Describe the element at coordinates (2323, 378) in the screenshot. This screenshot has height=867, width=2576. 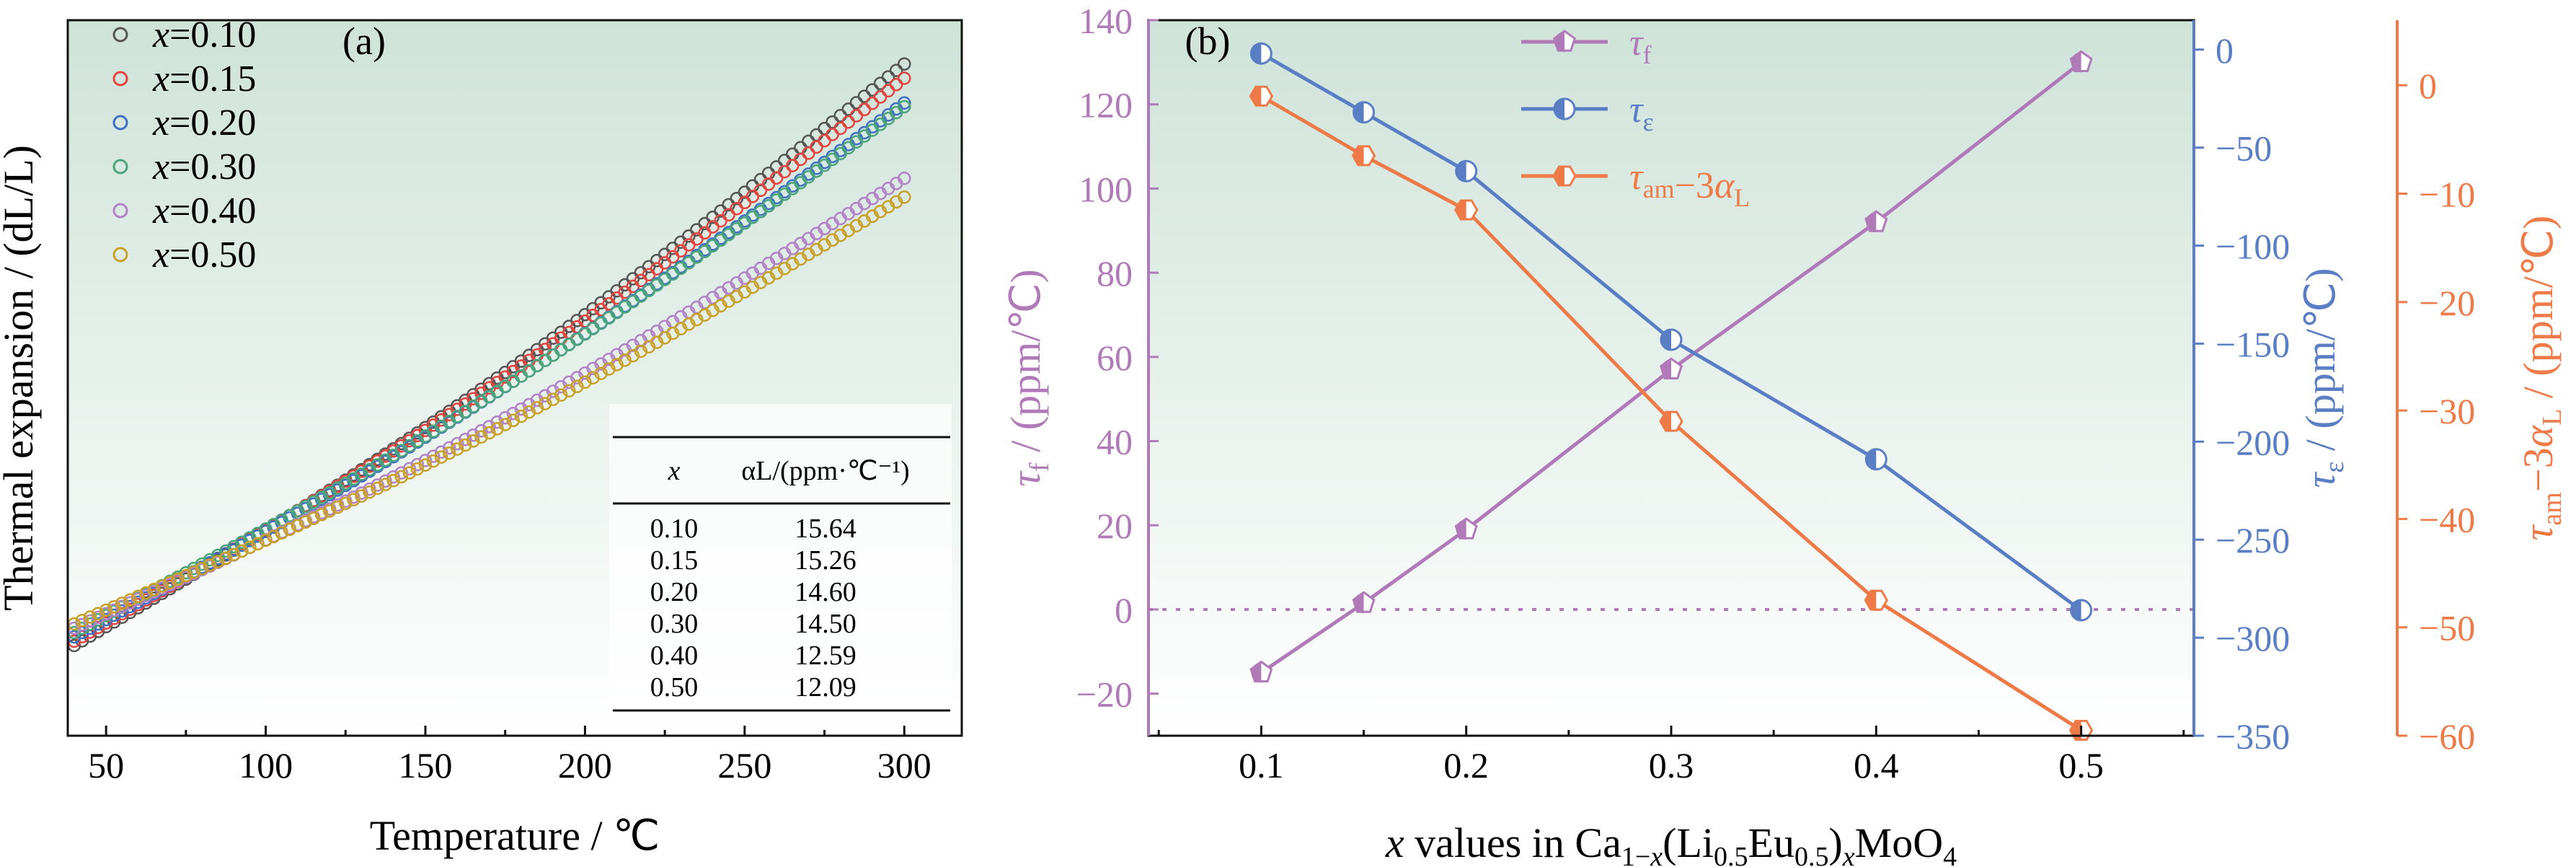
I see `y-axis-label-tau-e: τε / (ppm/℃)` at that location.